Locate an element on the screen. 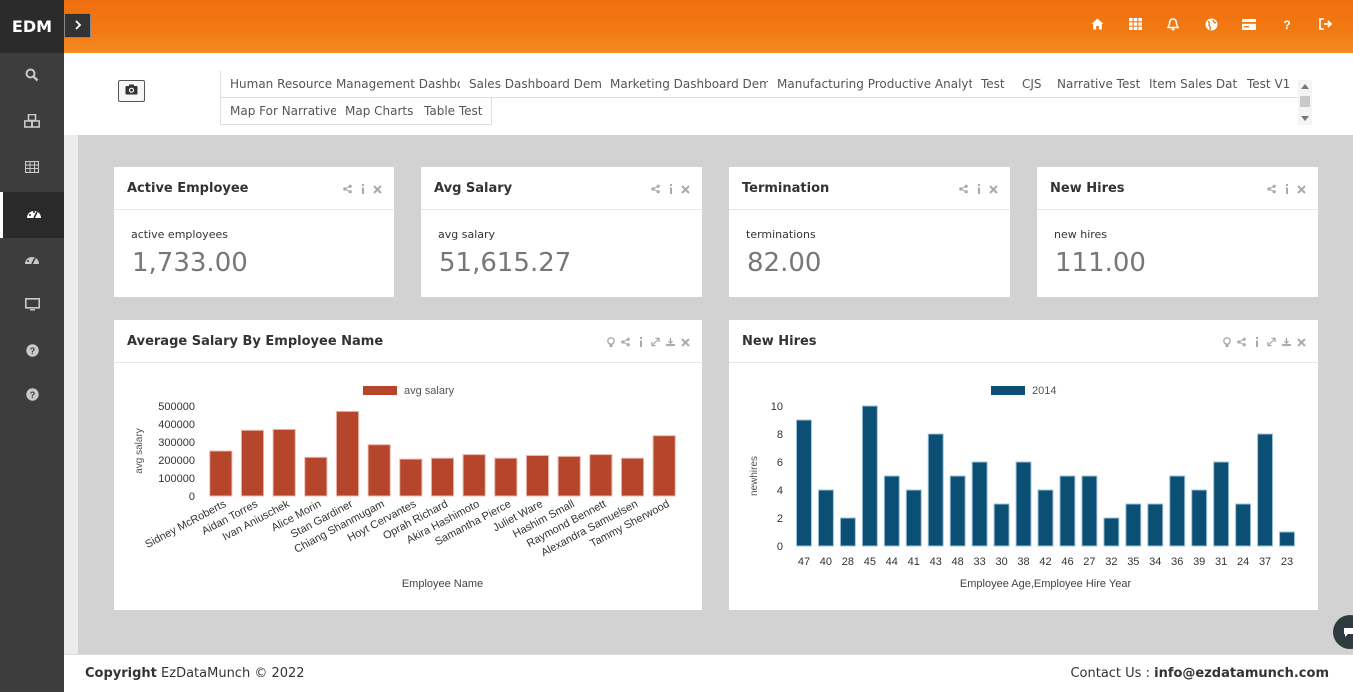 The width and height of the screenshot is (1353, 692). sidebar-item-dashboard is located at coordinates (32, 215).